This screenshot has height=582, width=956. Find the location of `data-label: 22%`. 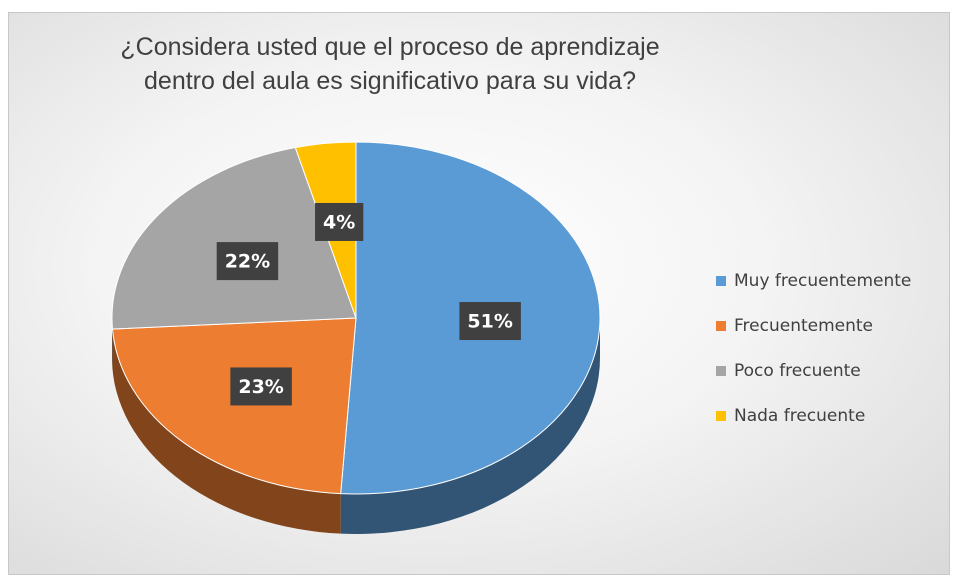

data-label: 22% is located at coordinates (247, 262).